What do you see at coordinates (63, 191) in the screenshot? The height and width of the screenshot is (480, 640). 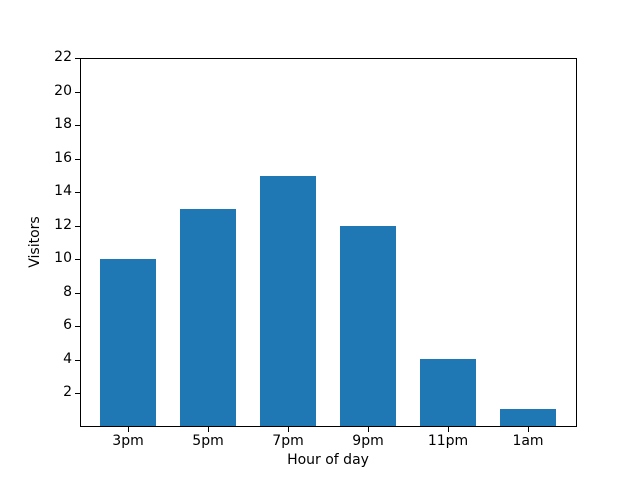 I see `y-tick-label: 14` at bounding box center [63, 191].